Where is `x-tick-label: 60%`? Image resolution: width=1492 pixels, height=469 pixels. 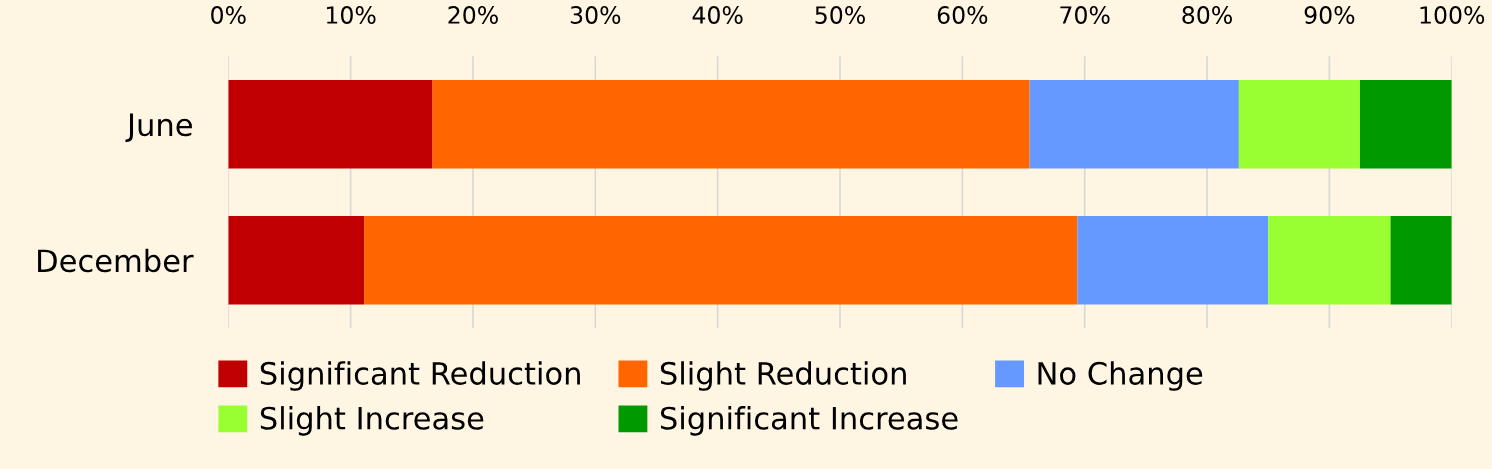 x-tick-label: 60% is located at coordinates (962, 15).